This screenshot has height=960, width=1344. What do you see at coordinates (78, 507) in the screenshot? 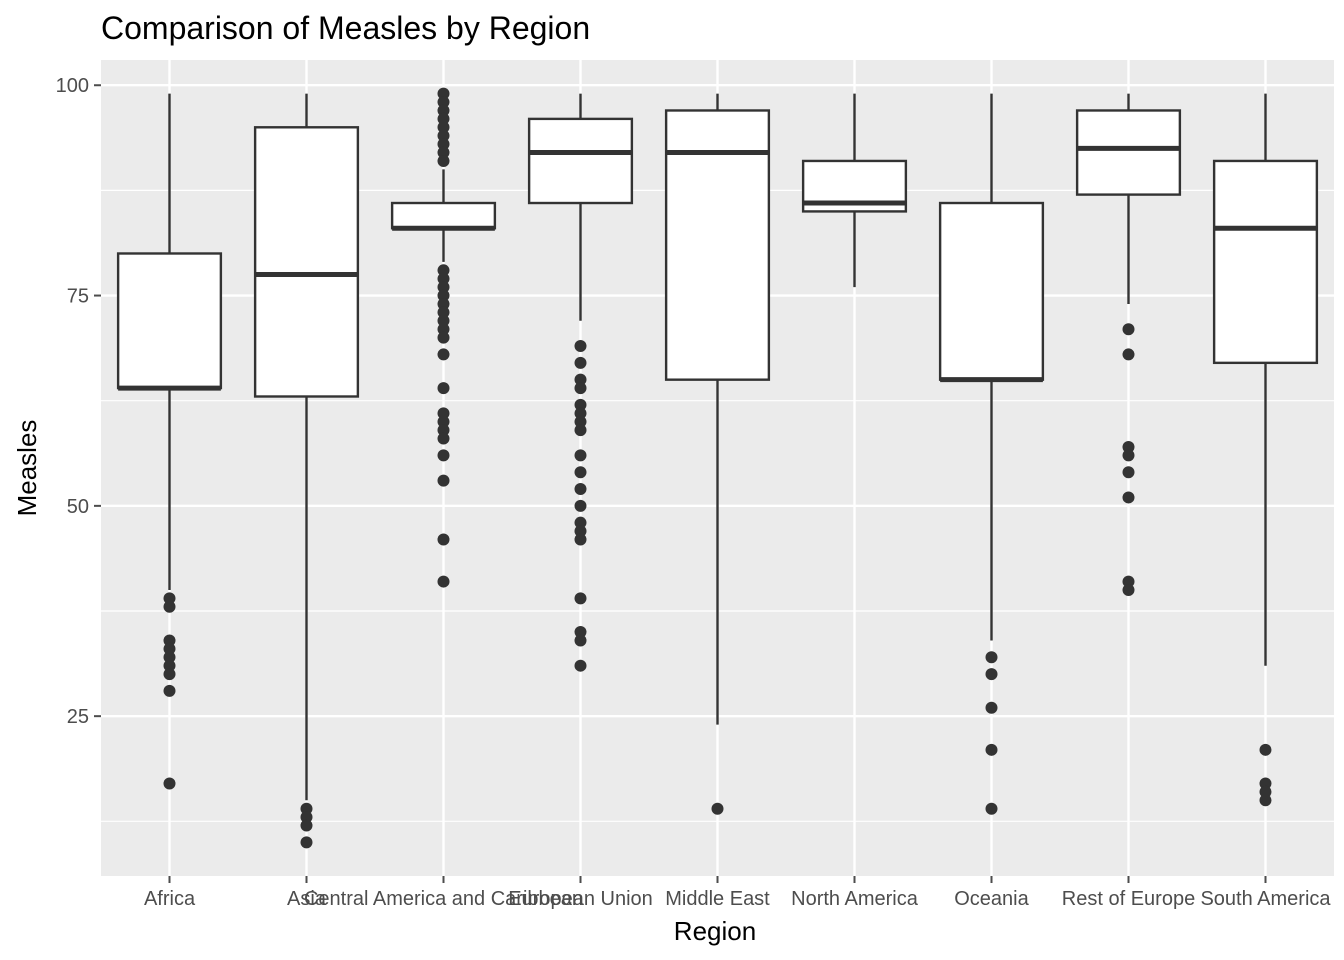
I see `y-tick-label: 50` at bounding box center [78, 507].